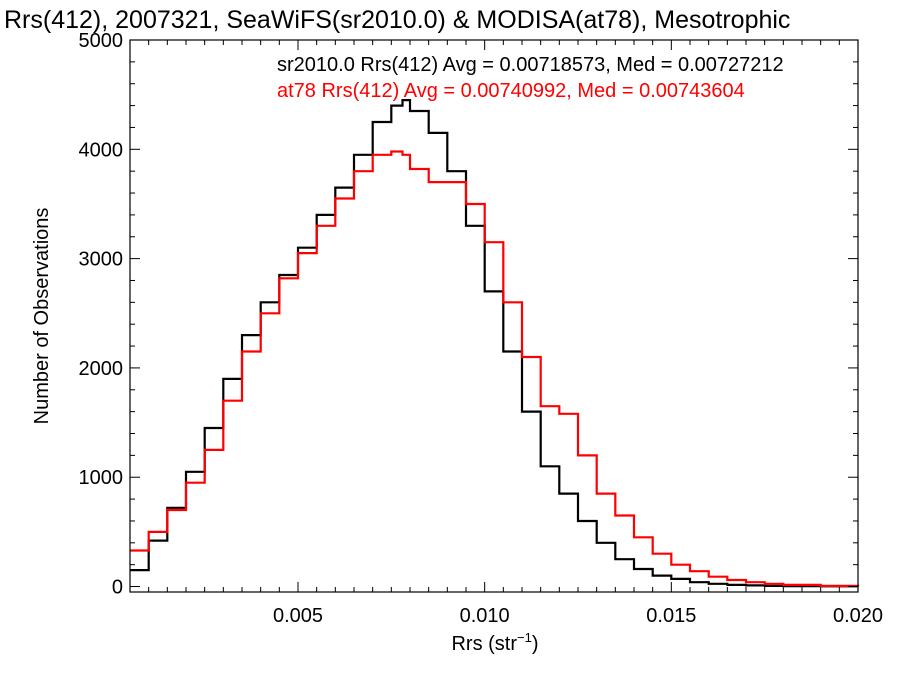  Describe the element at coordinates (671, 616) in the screenshot. I see `x-tick-label: 0.015` at that location.